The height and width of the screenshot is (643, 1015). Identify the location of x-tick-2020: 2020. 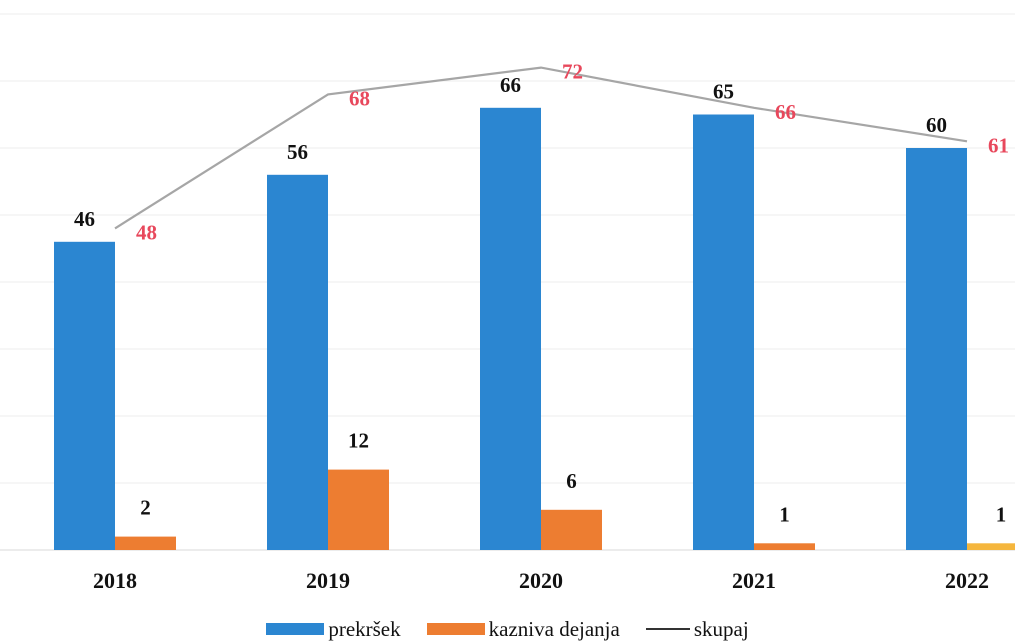
(541, 580).